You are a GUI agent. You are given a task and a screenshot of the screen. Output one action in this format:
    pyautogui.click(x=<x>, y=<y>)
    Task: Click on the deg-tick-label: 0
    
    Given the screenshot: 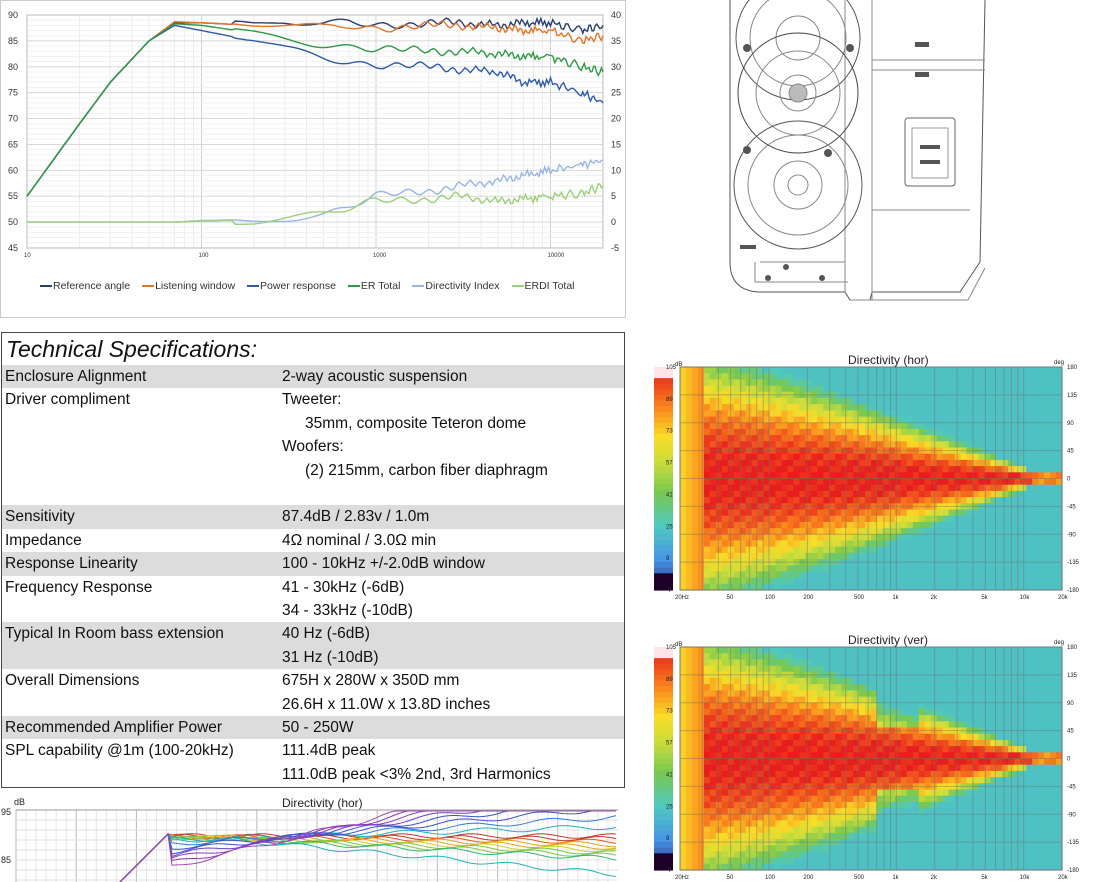 What is the action you would take?
    pyautogui.click(x=1069, y=480)
    